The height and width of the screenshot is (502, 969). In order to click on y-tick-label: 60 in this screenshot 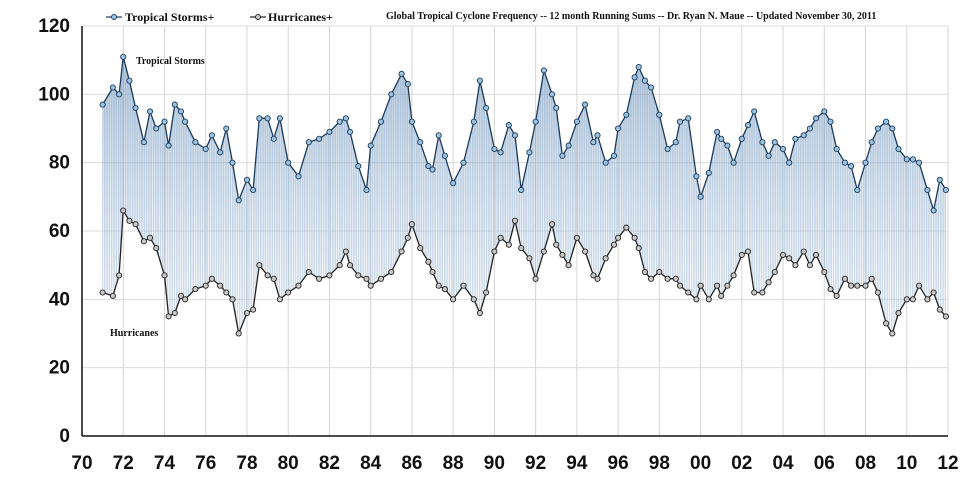, I will do `click(59, 231)`.